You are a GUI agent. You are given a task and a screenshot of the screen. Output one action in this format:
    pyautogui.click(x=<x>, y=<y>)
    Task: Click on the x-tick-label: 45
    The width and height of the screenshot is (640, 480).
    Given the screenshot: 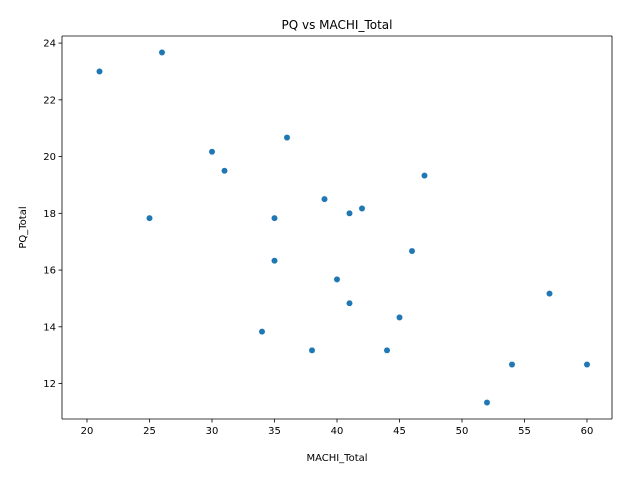 What is the action you would take?
    pyautogui.click(x=399, y=431)
    